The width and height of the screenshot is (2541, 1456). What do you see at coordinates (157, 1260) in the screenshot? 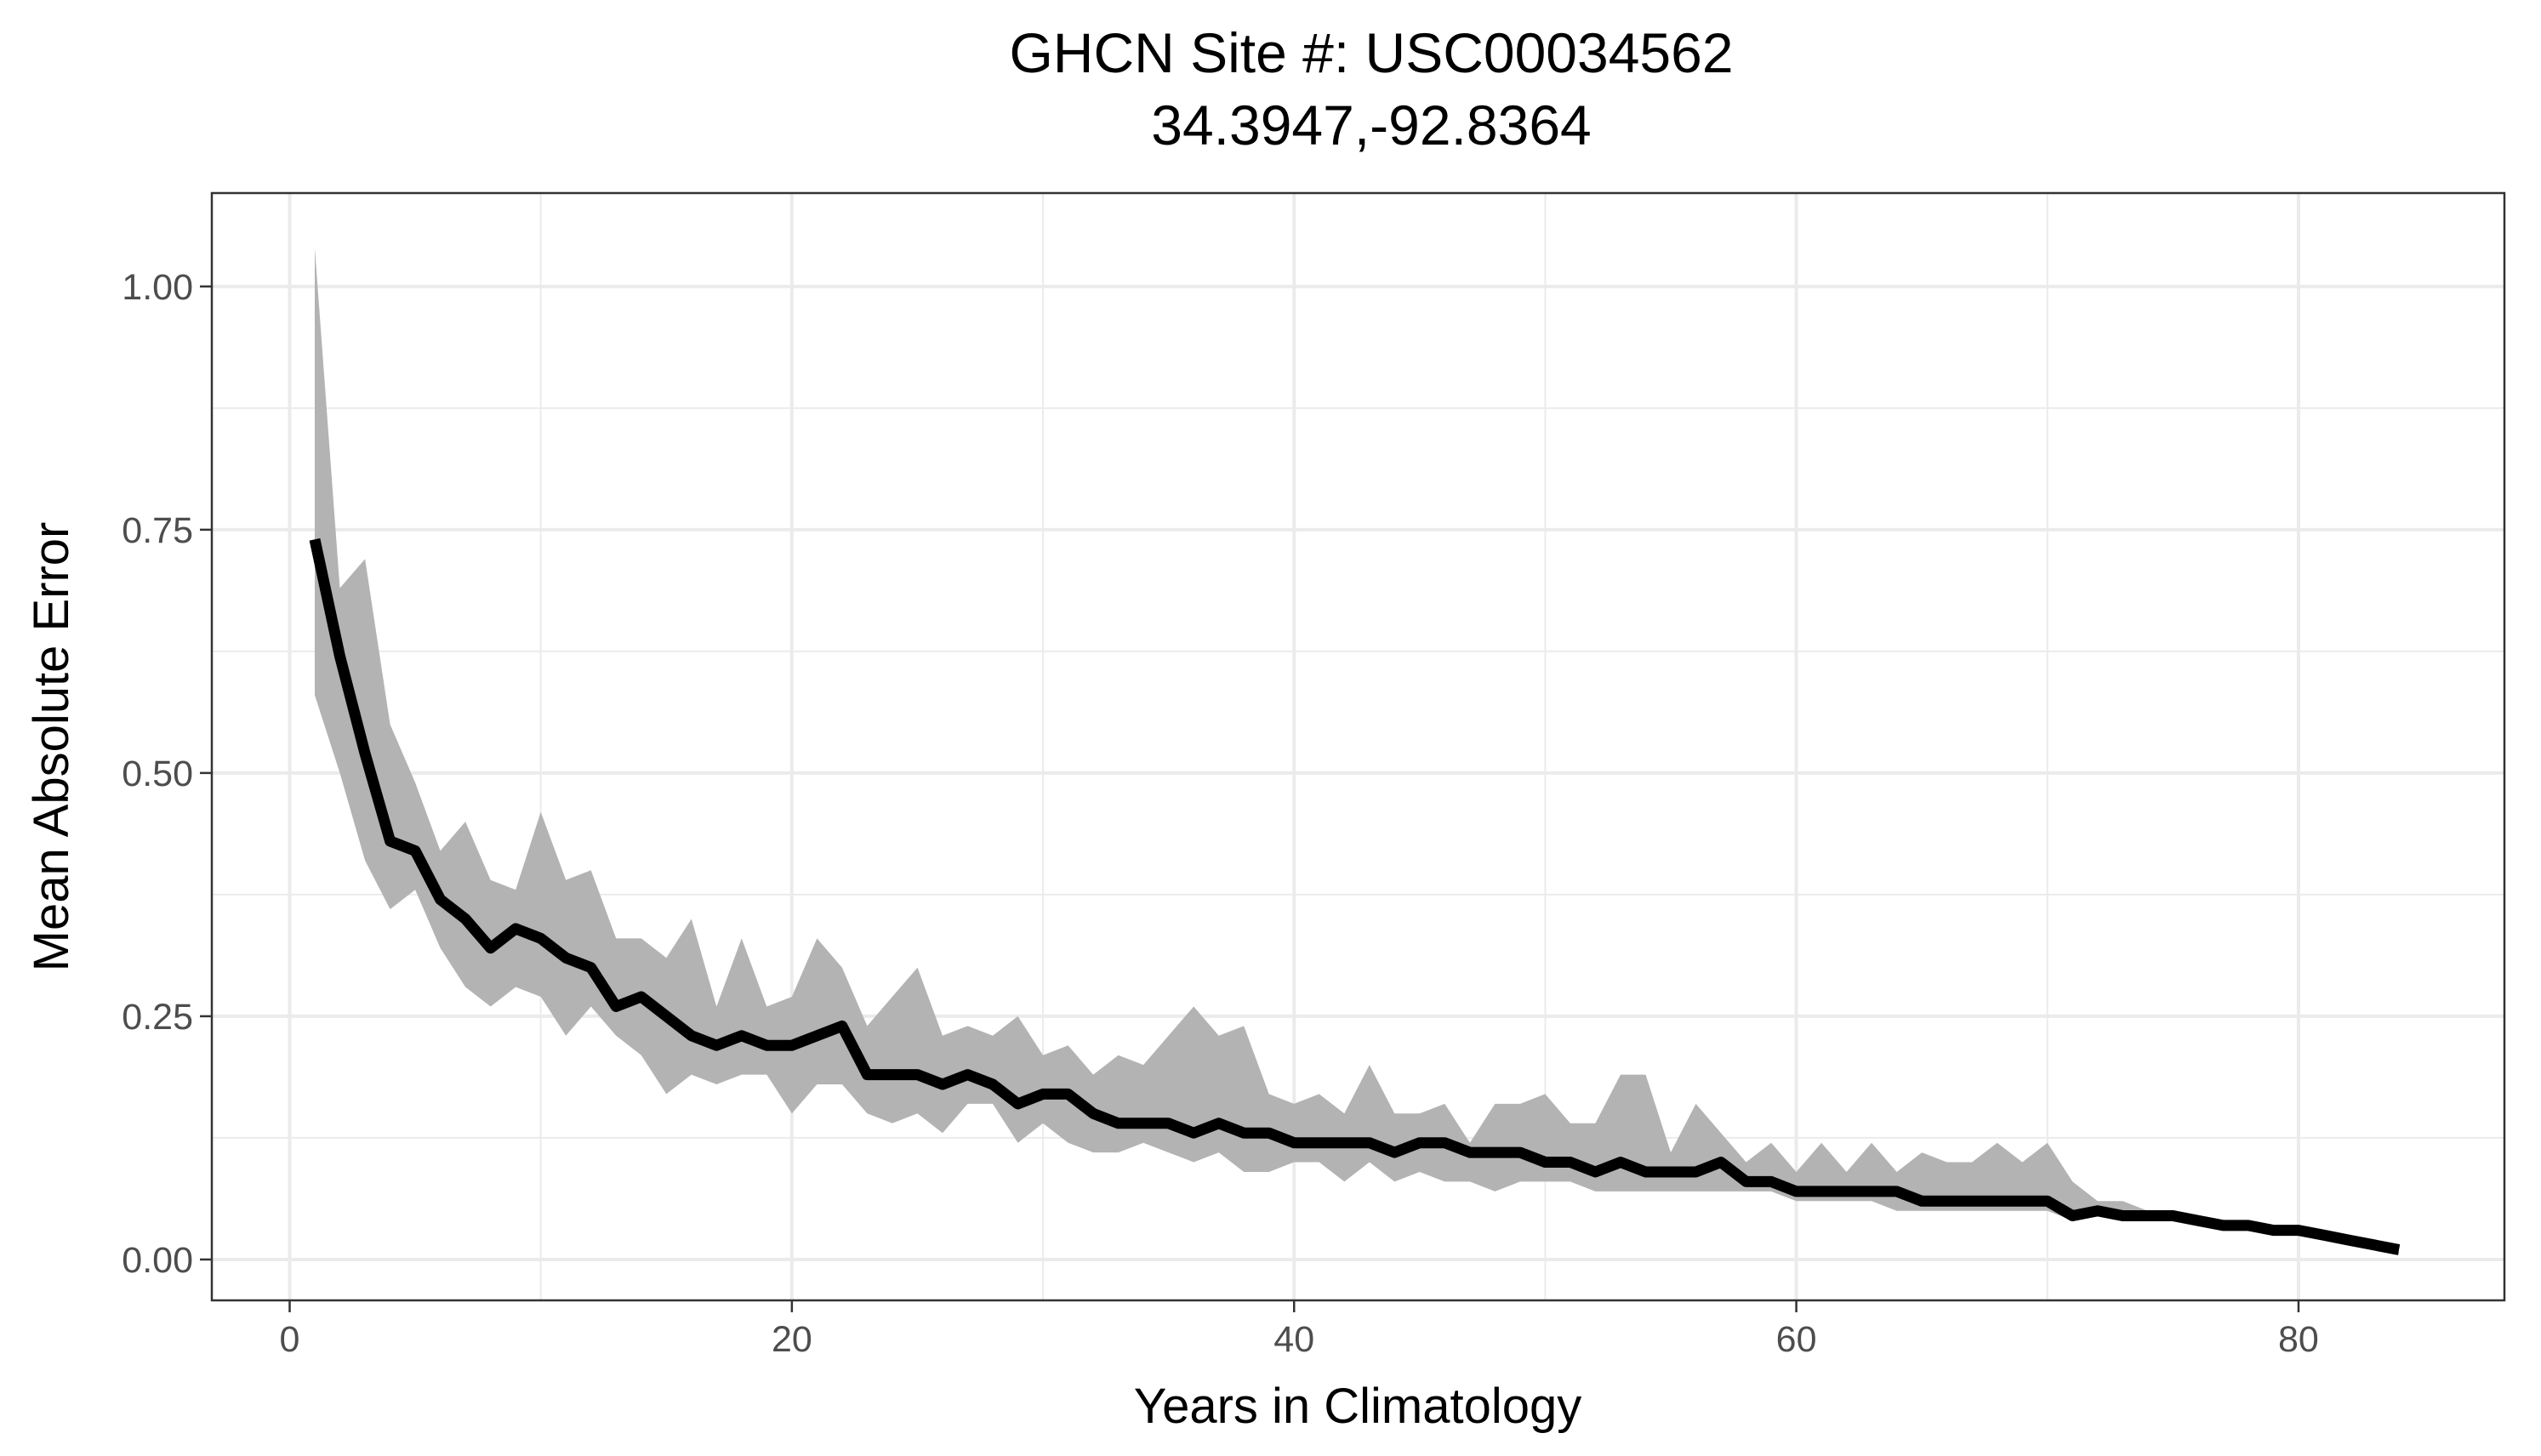
I see `y-tick-label: 0.00` at bounding box center [157, 1260].